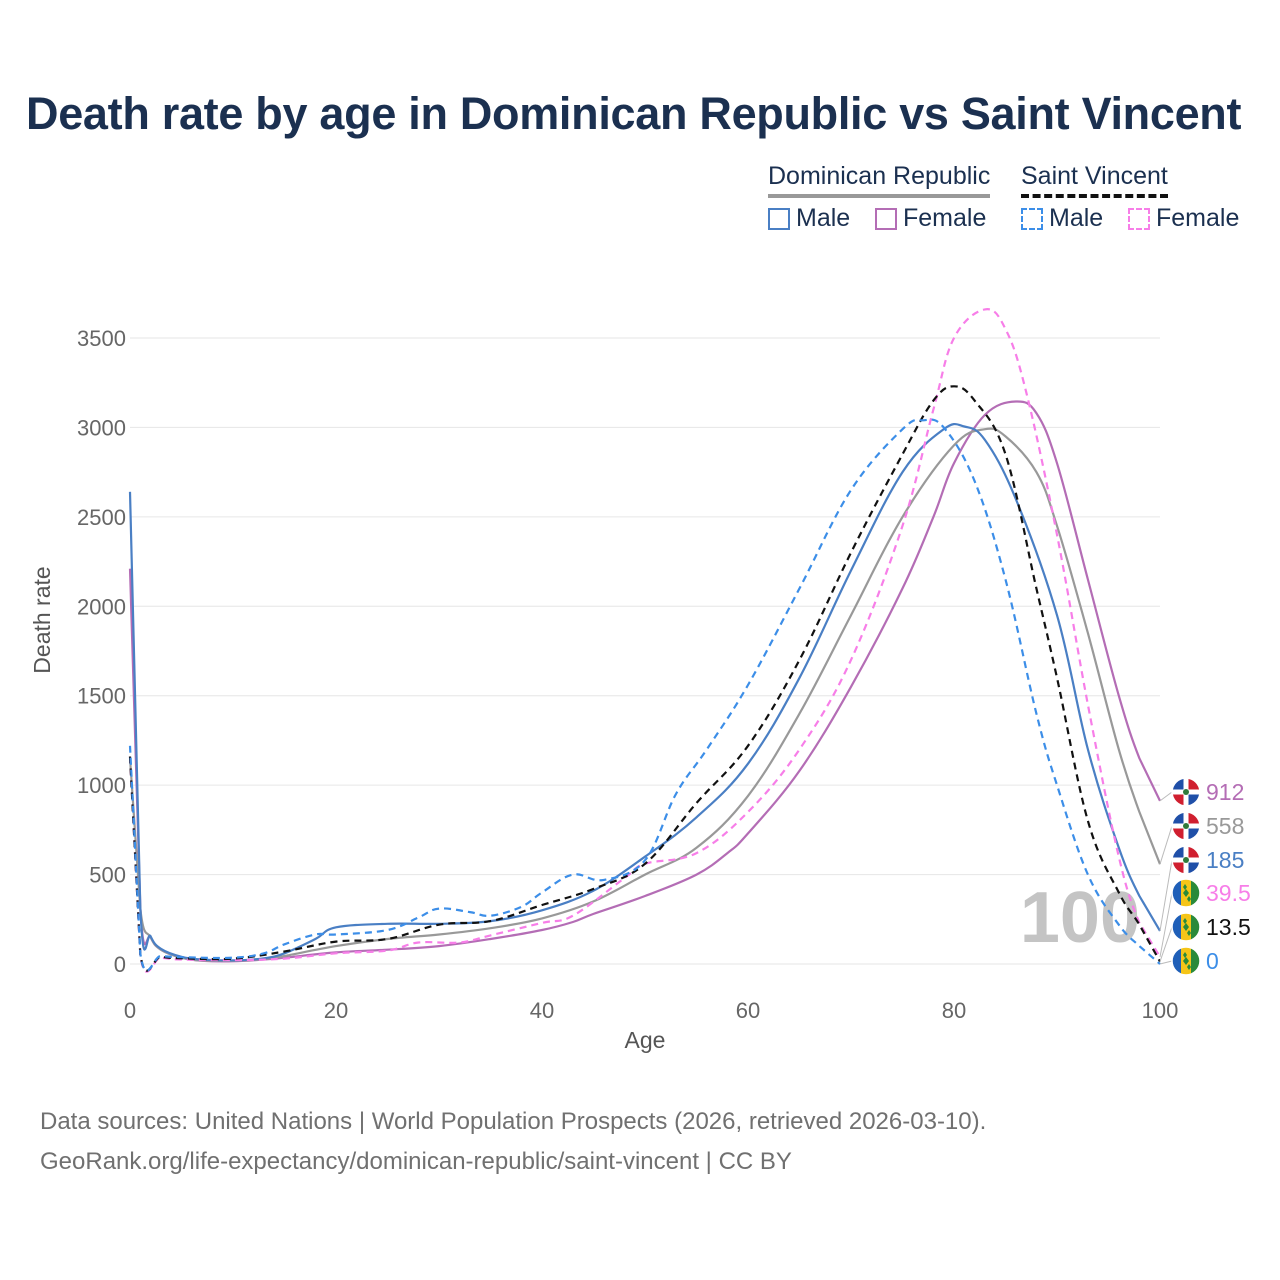 Image resolution: width=1280 pixels, height=1280 pixels. I want to click on y-tick-label: 0, so click(120, 964).